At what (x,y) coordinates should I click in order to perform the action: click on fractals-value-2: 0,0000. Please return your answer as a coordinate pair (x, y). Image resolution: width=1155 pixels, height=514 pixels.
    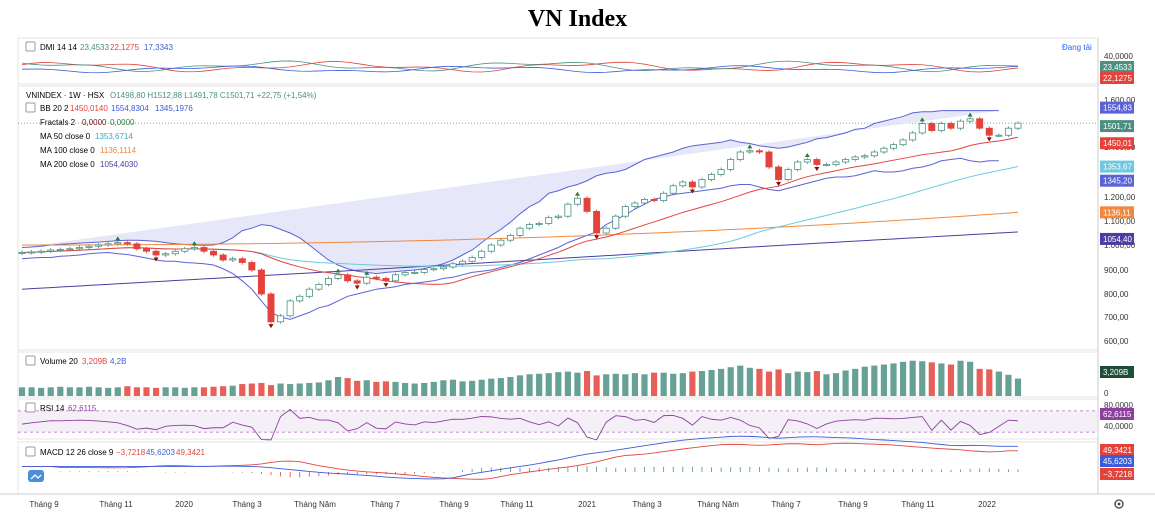
    Looking at the image, I should click on (122, 122).